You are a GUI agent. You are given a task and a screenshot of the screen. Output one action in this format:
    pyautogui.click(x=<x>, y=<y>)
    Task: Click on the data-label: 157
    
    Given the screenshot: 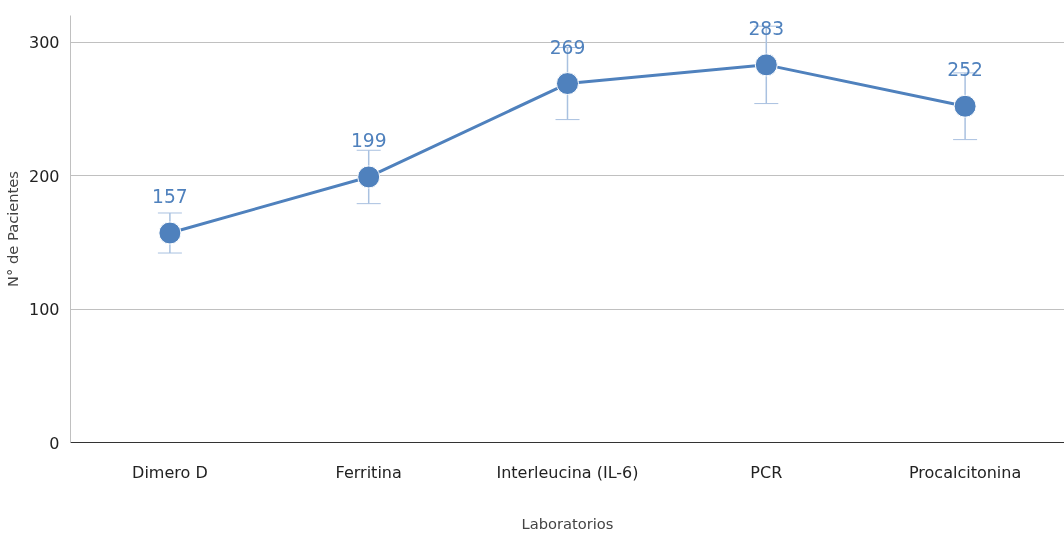 What is the action you would take?
    pyautogui.click(x=170, y=196)
    